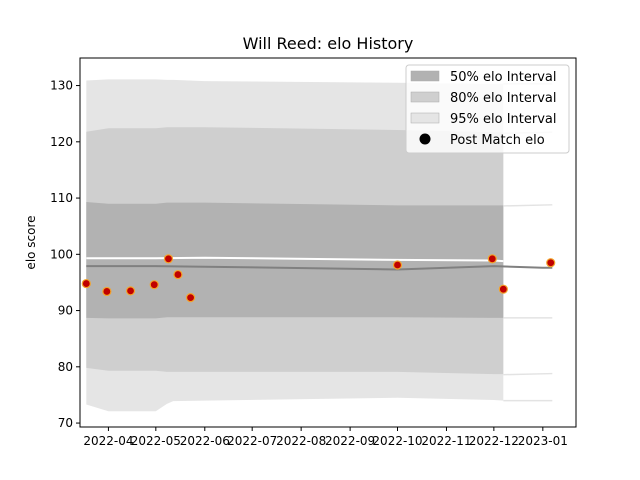  Describe the element at coordinates (61, 254) in the screenshot. I see `y-tick-label-3: 100` at that location.